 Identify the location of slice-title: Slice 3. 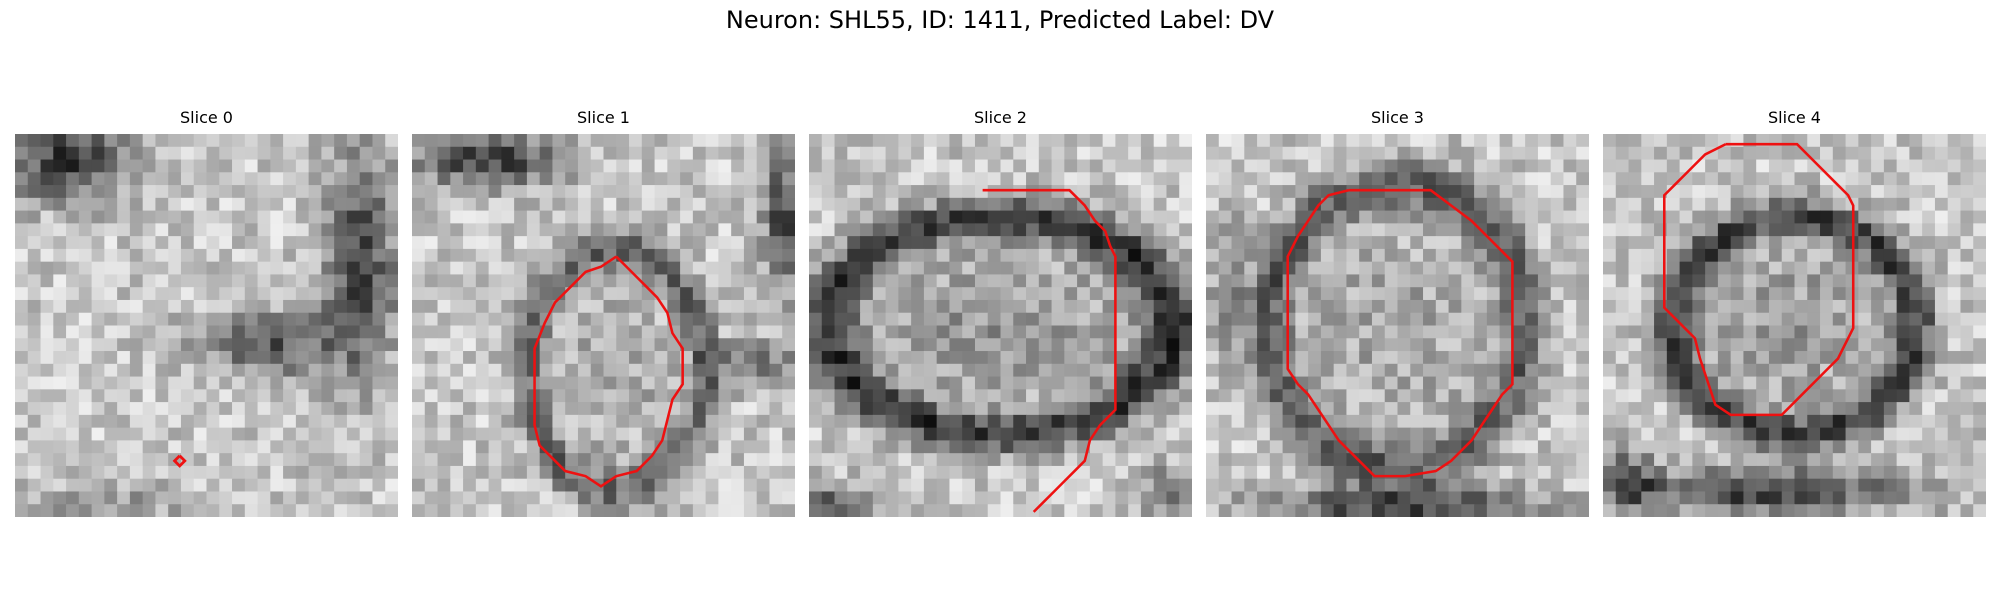
(1397, 117).